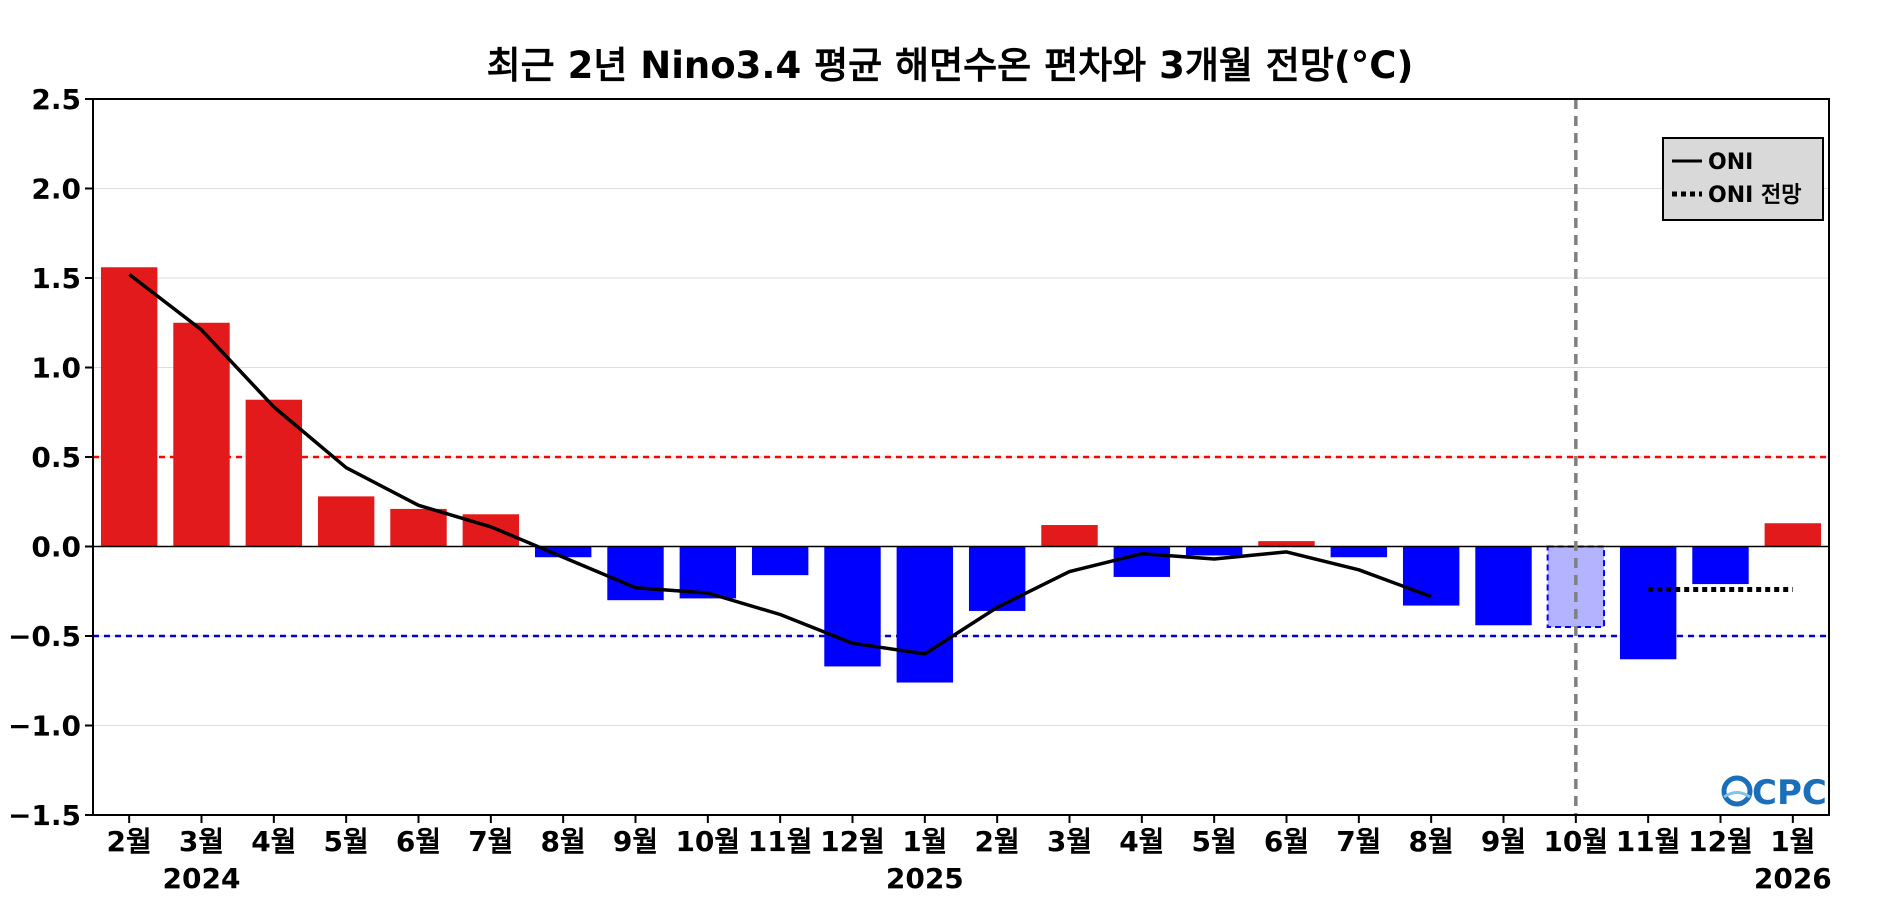 Image resolution: width=1900 pixels, height=900 pixels. I want to click on legend: ONI ONI 전망, so click(1743, 179).